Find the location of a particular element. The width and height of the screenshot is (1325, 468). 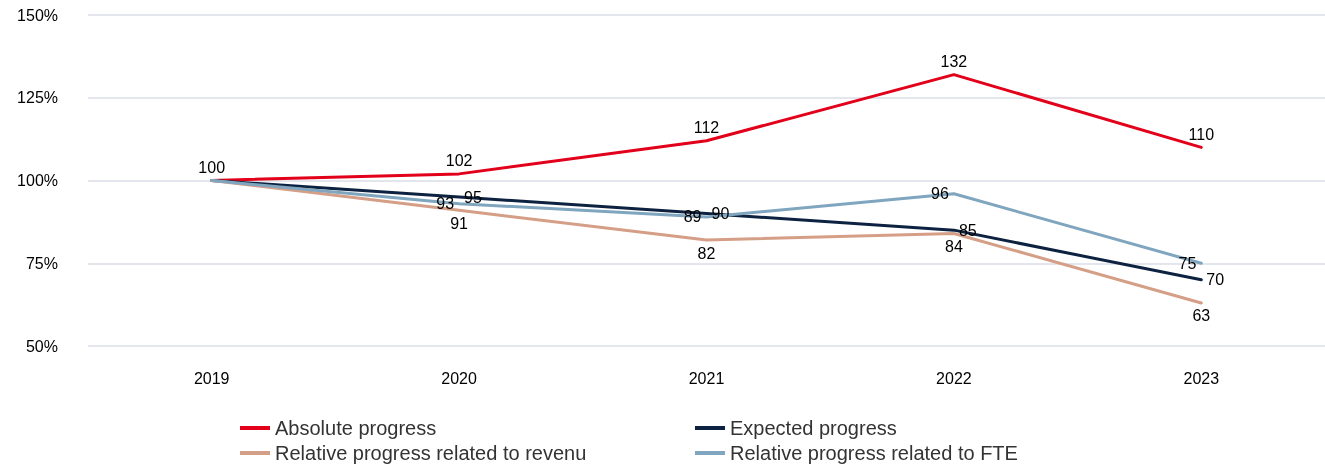

data-label: 110 is located at coordinates (1201, 134).